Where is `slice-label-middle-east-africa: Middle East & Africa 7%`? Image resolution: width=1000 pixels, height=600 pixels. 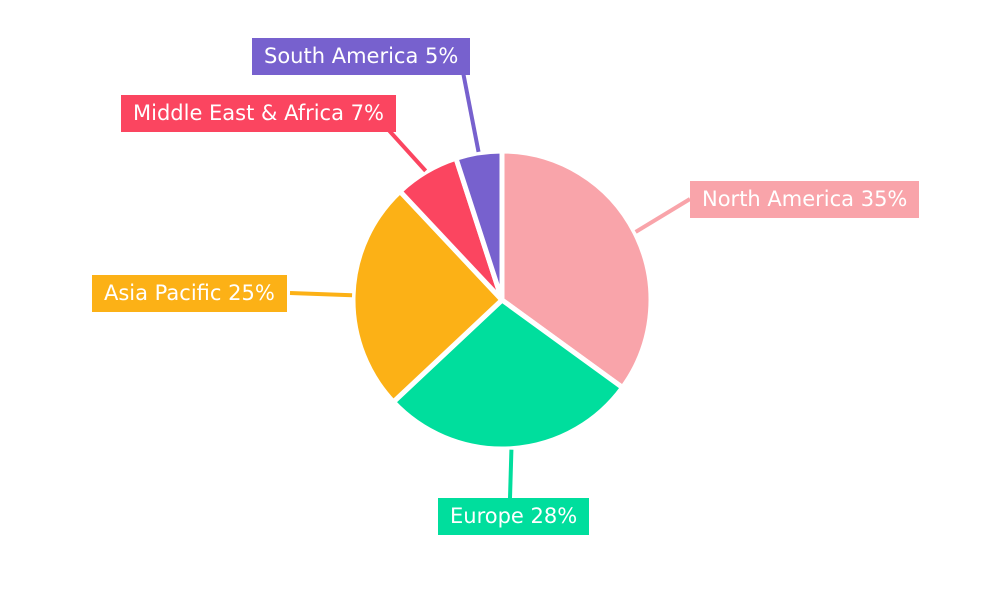 slice-label-middle-east-africa: Middle East & Africa 7% is located at coordinates (258, 113).